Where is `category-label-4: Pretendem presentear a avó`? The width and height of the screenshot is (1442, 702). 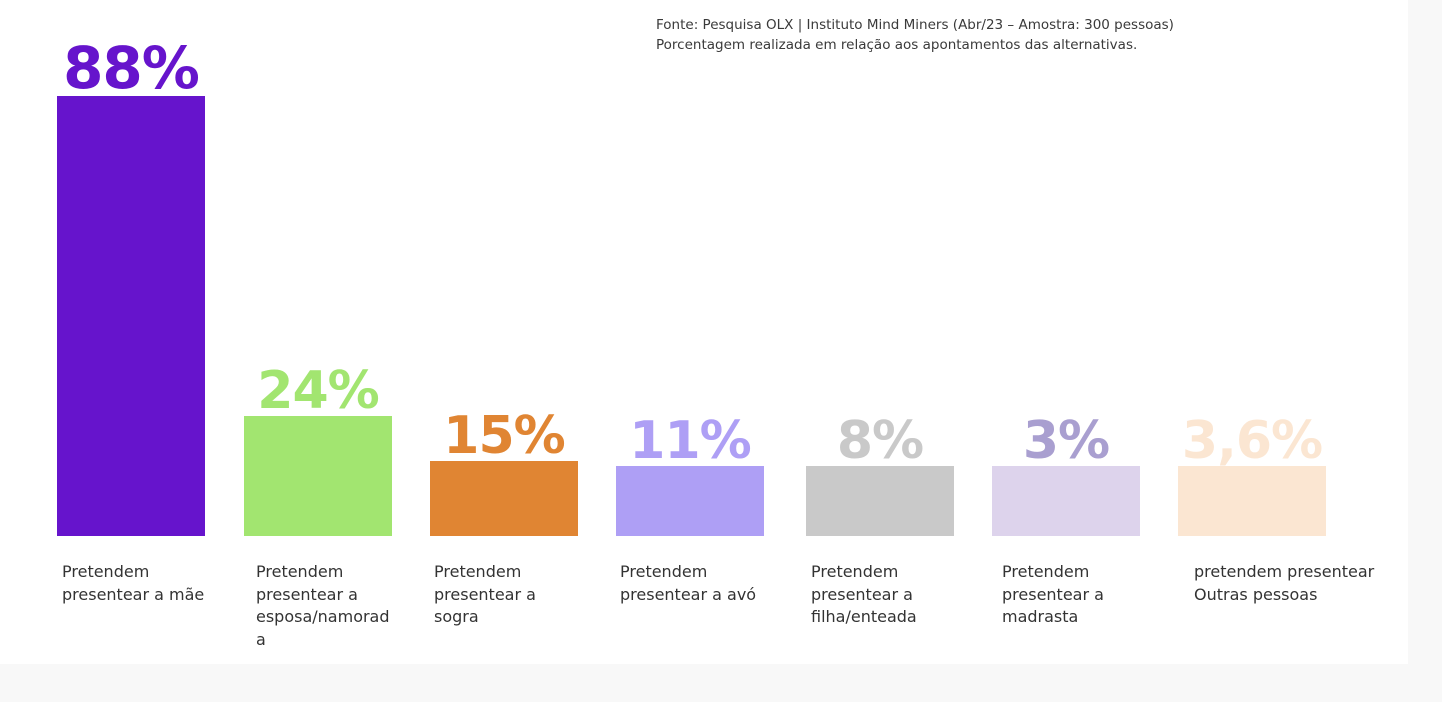
category-label-4: Pretendem presentear a avó is located at coordinates (688, 583).